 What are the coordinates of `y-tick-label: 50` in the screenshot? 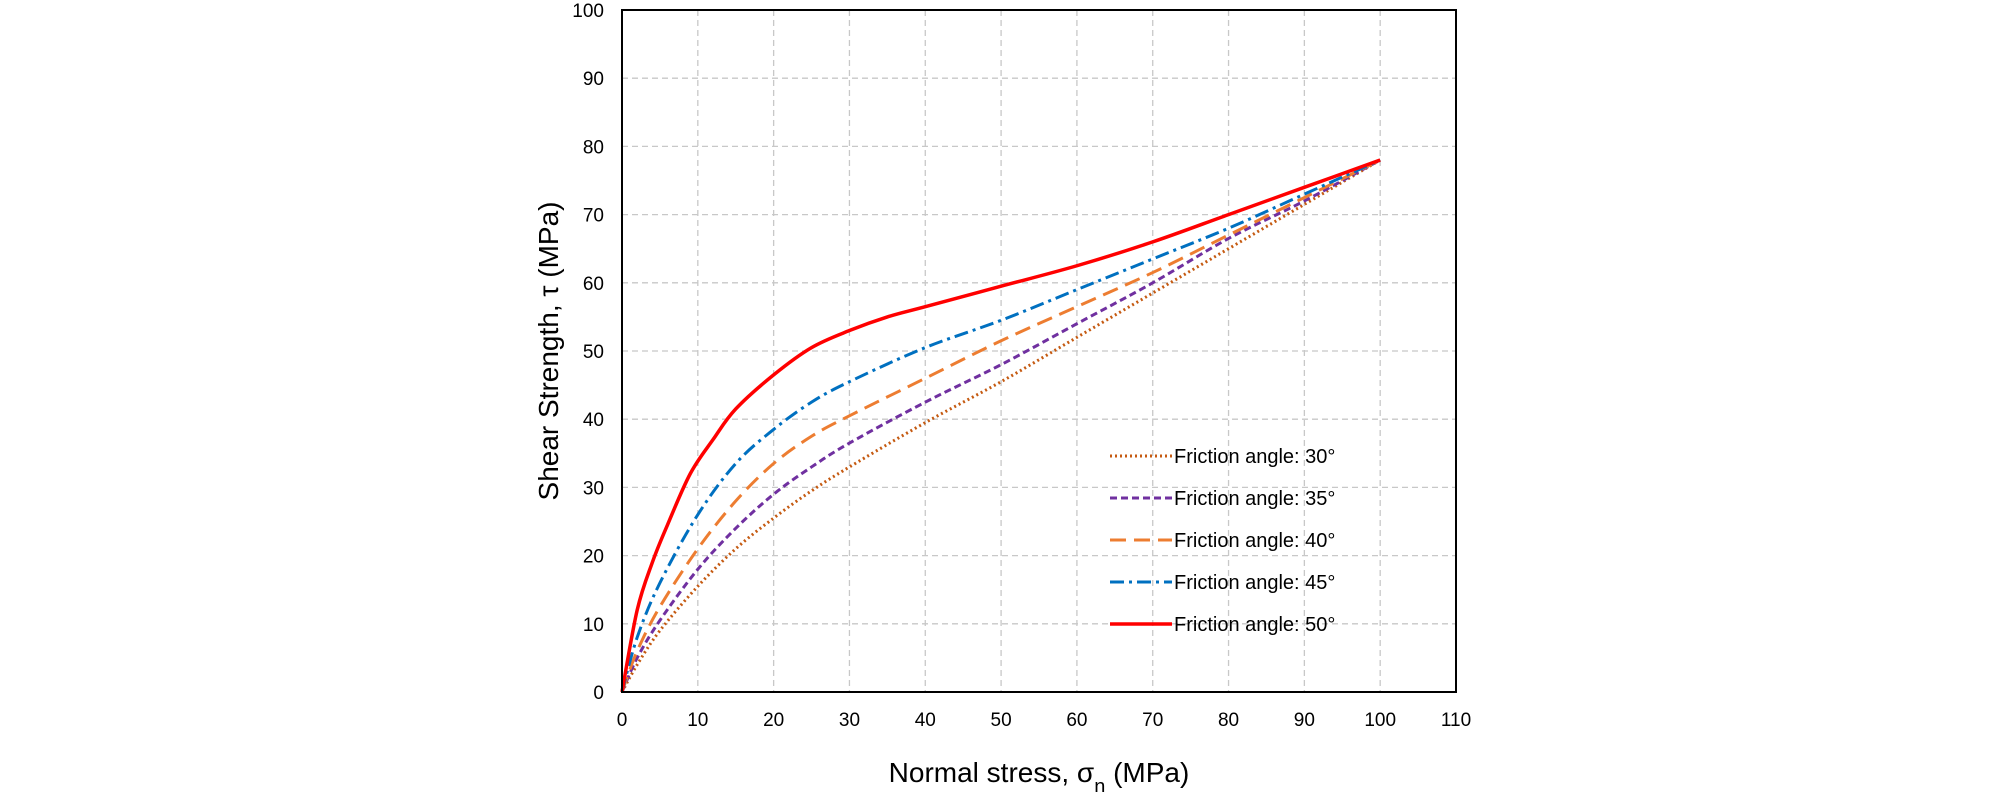 It's located at (593, 352).